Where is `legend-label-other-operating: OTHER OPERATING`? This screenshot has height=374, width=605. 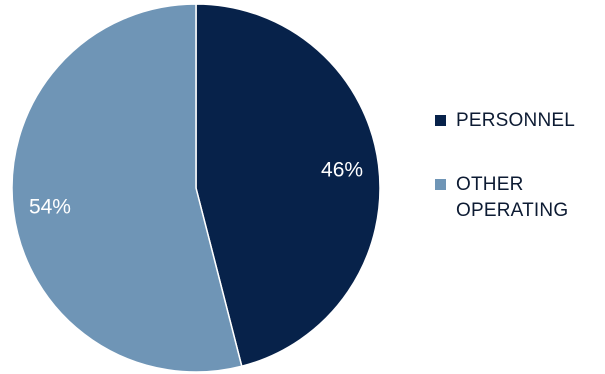 legend-label-other-operating: OTHER OPERATING is located at coordinates (512, 197).